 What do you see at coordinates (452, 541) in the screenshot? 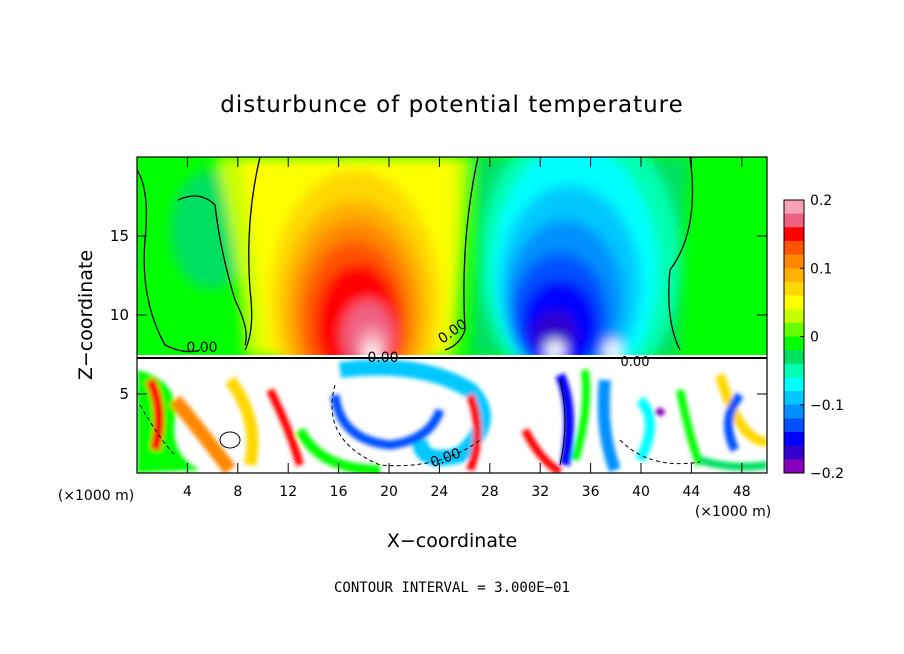
I see `x-axis-label: X−coordinate` at bounding box center [452, 541].